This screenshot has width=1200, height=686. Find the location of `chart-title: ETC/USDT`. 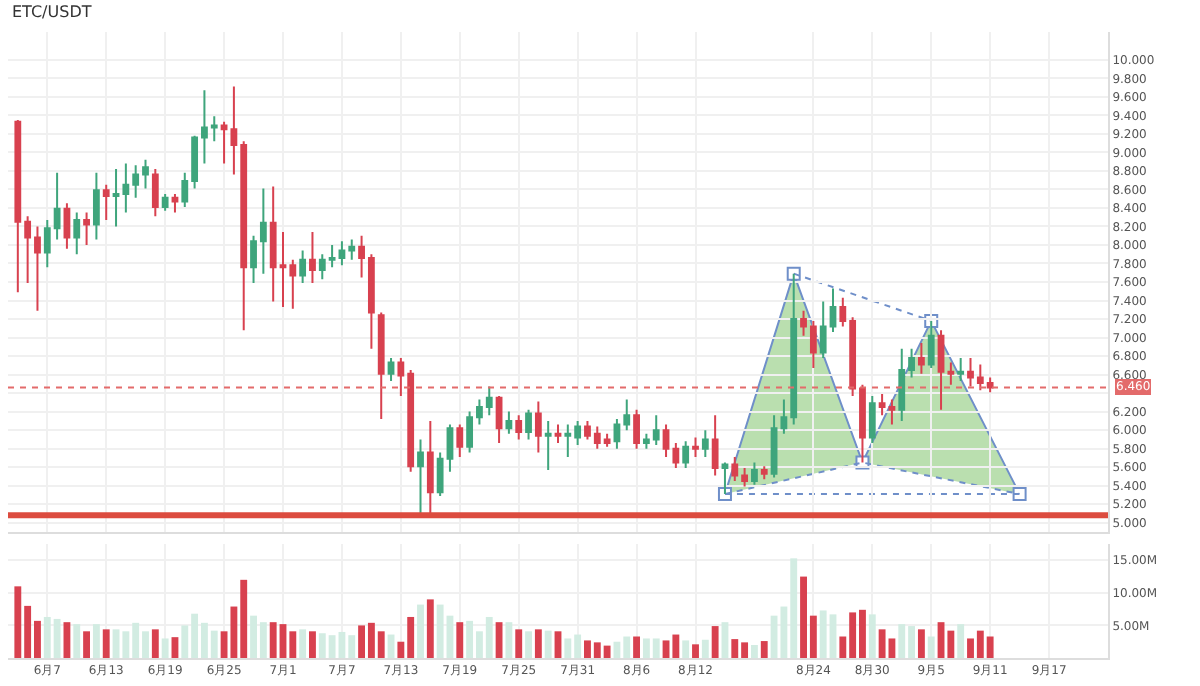

chart-title: ETC/USDT is located at coordinates (52, 11).